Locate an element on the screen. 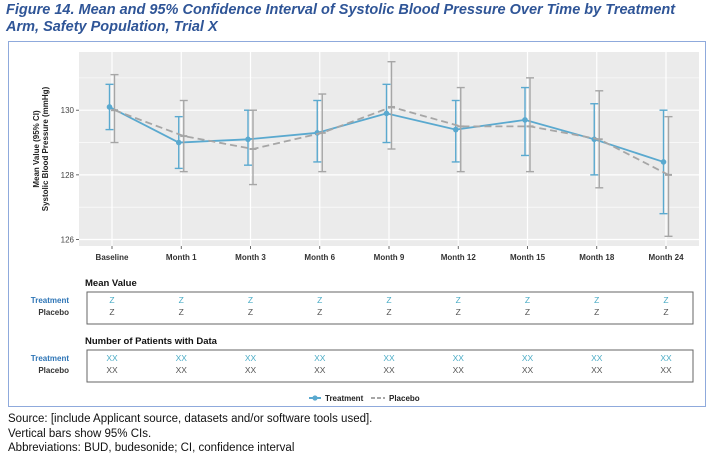 This screenshot has width=715, height=459. y-tick-label: 126 is located at coordinates (68, 240).